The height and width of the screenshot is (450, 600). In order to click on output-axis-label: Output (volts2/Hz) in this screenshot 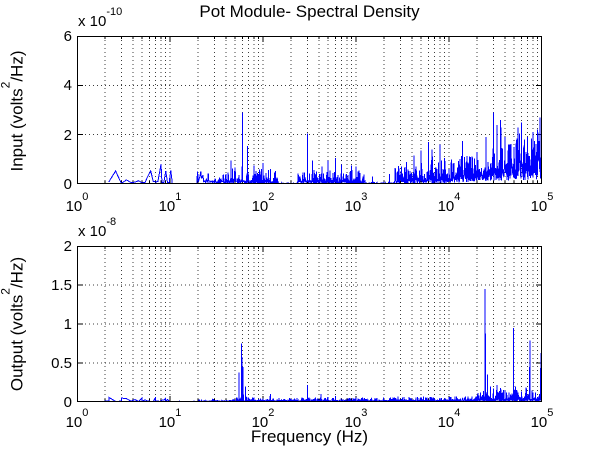, I will do `click(13, 324)`.